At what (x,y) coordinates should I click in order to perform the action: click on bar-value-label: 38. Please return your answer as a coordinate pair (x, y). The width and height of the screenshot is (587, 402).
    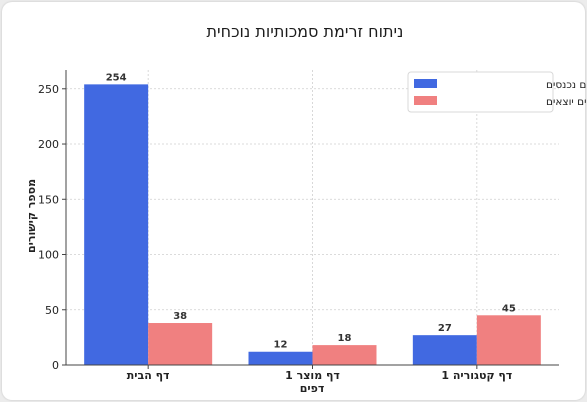
    Looking at the image, I should click on (180, 316).